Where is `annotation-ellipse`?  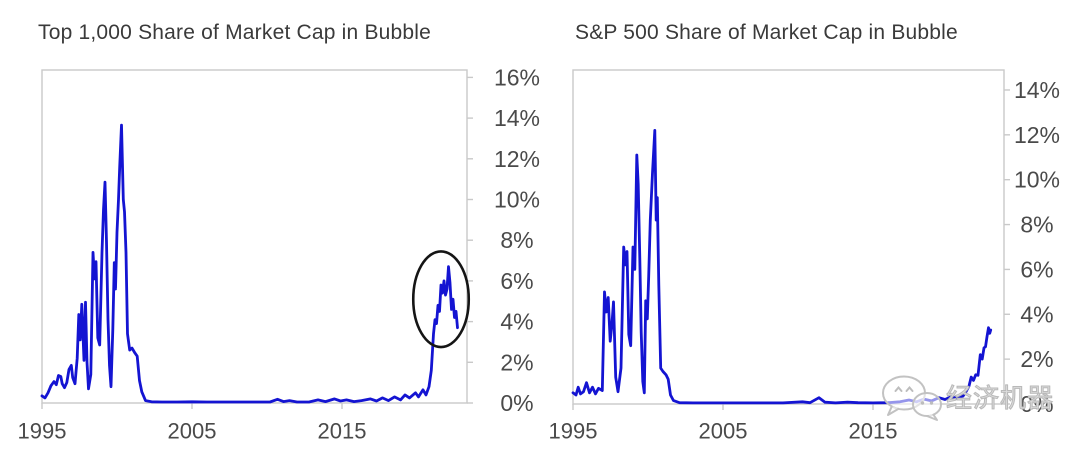 annotation-ellipse is located at coordinates (441, 299).